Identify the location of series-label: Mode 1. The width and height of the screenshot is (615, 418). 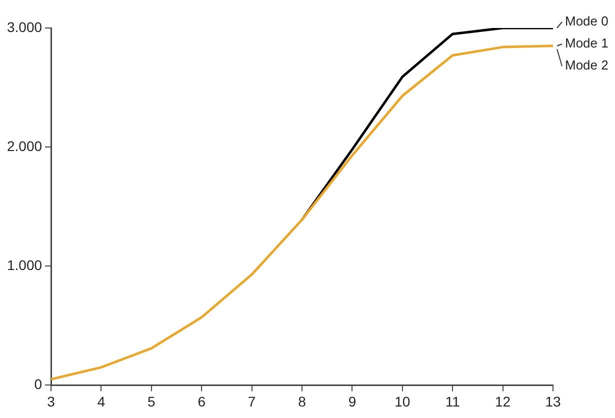
(586, 43).